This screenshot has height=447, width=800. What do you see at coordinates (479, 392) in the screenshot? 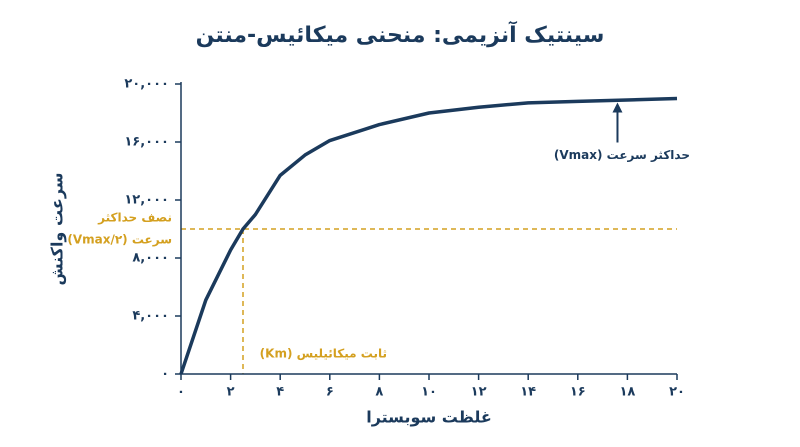
I see `x-tick-label: ۱۲` at bounding box center [479, 392].